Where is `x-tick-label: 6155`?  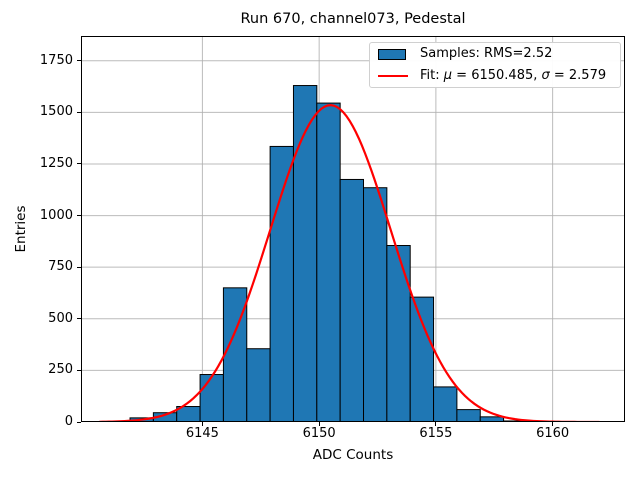
x-tick-label: 6155 is located at coordinates (436, 433).